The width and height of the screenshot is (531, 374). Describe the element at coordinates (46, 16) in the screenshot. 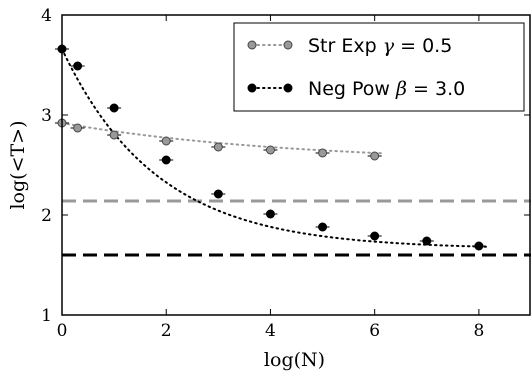

I see `y-tick-label: 4` at that location.